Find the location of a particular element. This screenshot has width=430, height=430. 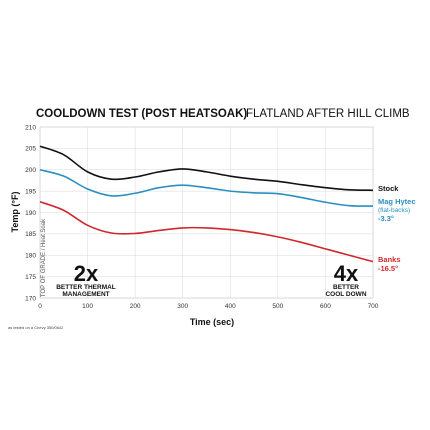

y-tick-label: 180 is located at coordinates (30, 256).